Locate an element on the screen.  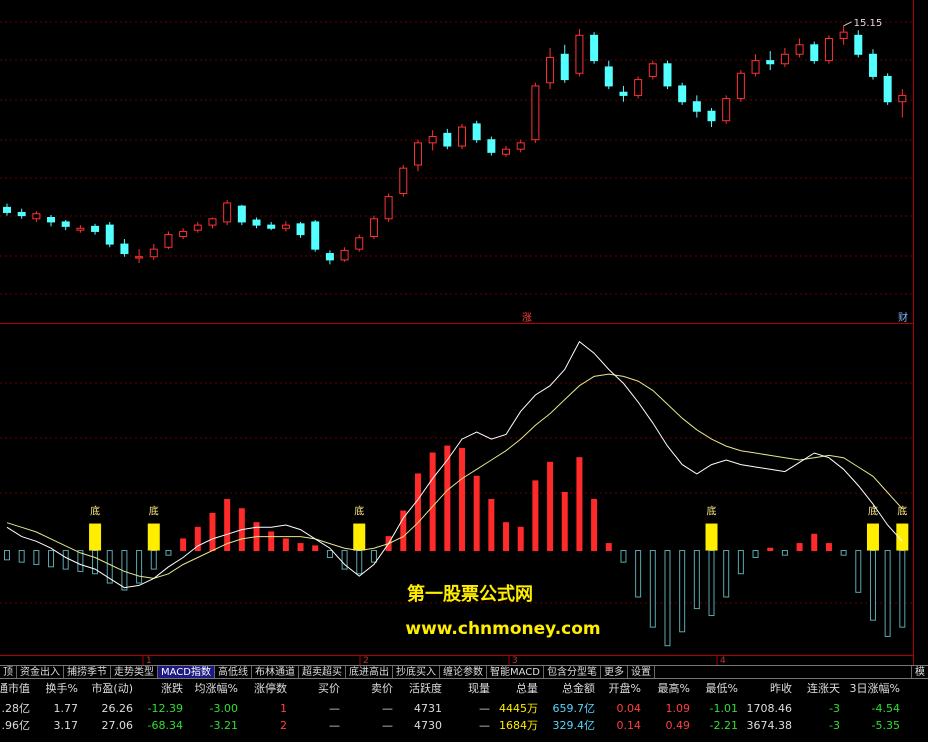
table-header: 买价 is located at coordinates (329, 688).